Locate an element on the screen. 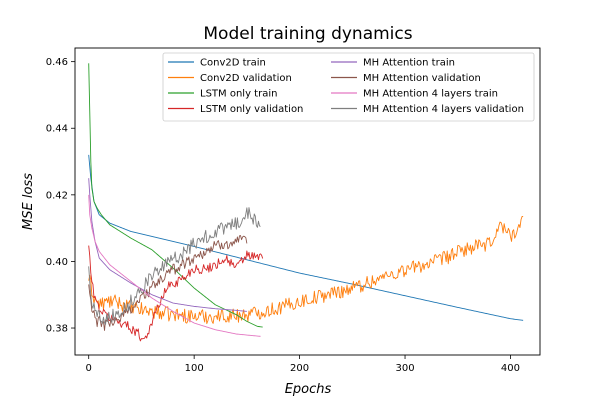 Image resolution: width=600 pixels, height=400 pixels. y-tick-label: 0.42 is located at coordinates (57, 195).